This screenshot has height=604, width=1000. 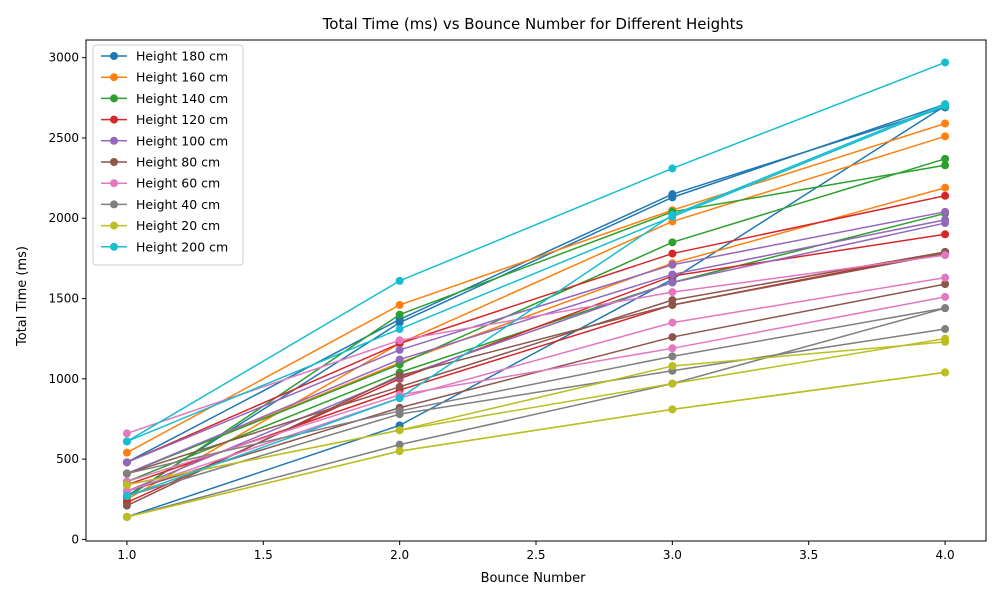 I want to click on x-tick-label: 2.5, so click(x=535, y=555).